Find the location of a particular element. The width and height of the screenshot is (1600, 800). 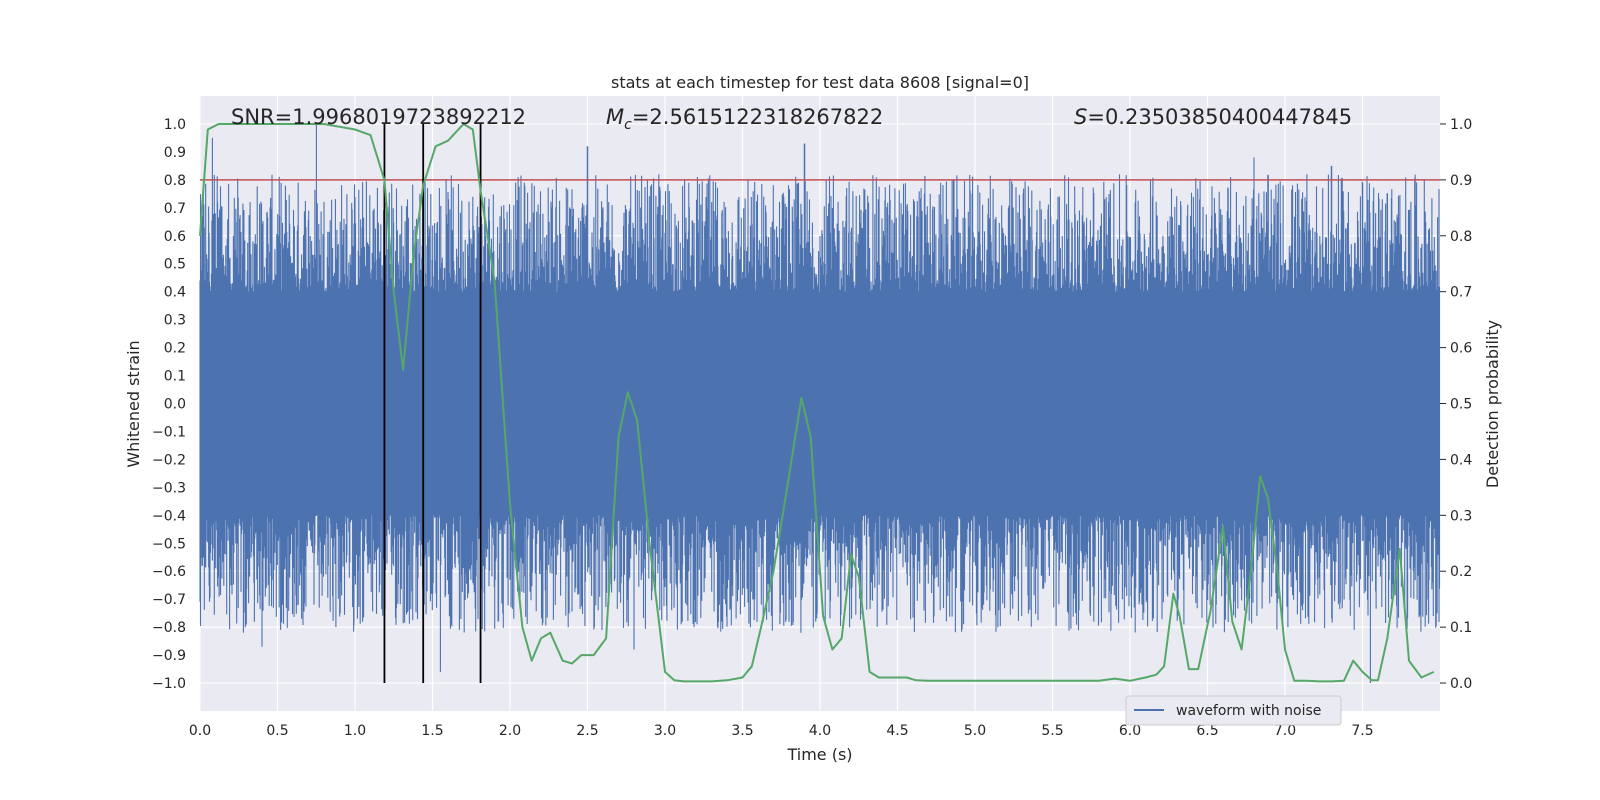

y2-tick-label: 0.2 is located at coordinates (1461, 572).